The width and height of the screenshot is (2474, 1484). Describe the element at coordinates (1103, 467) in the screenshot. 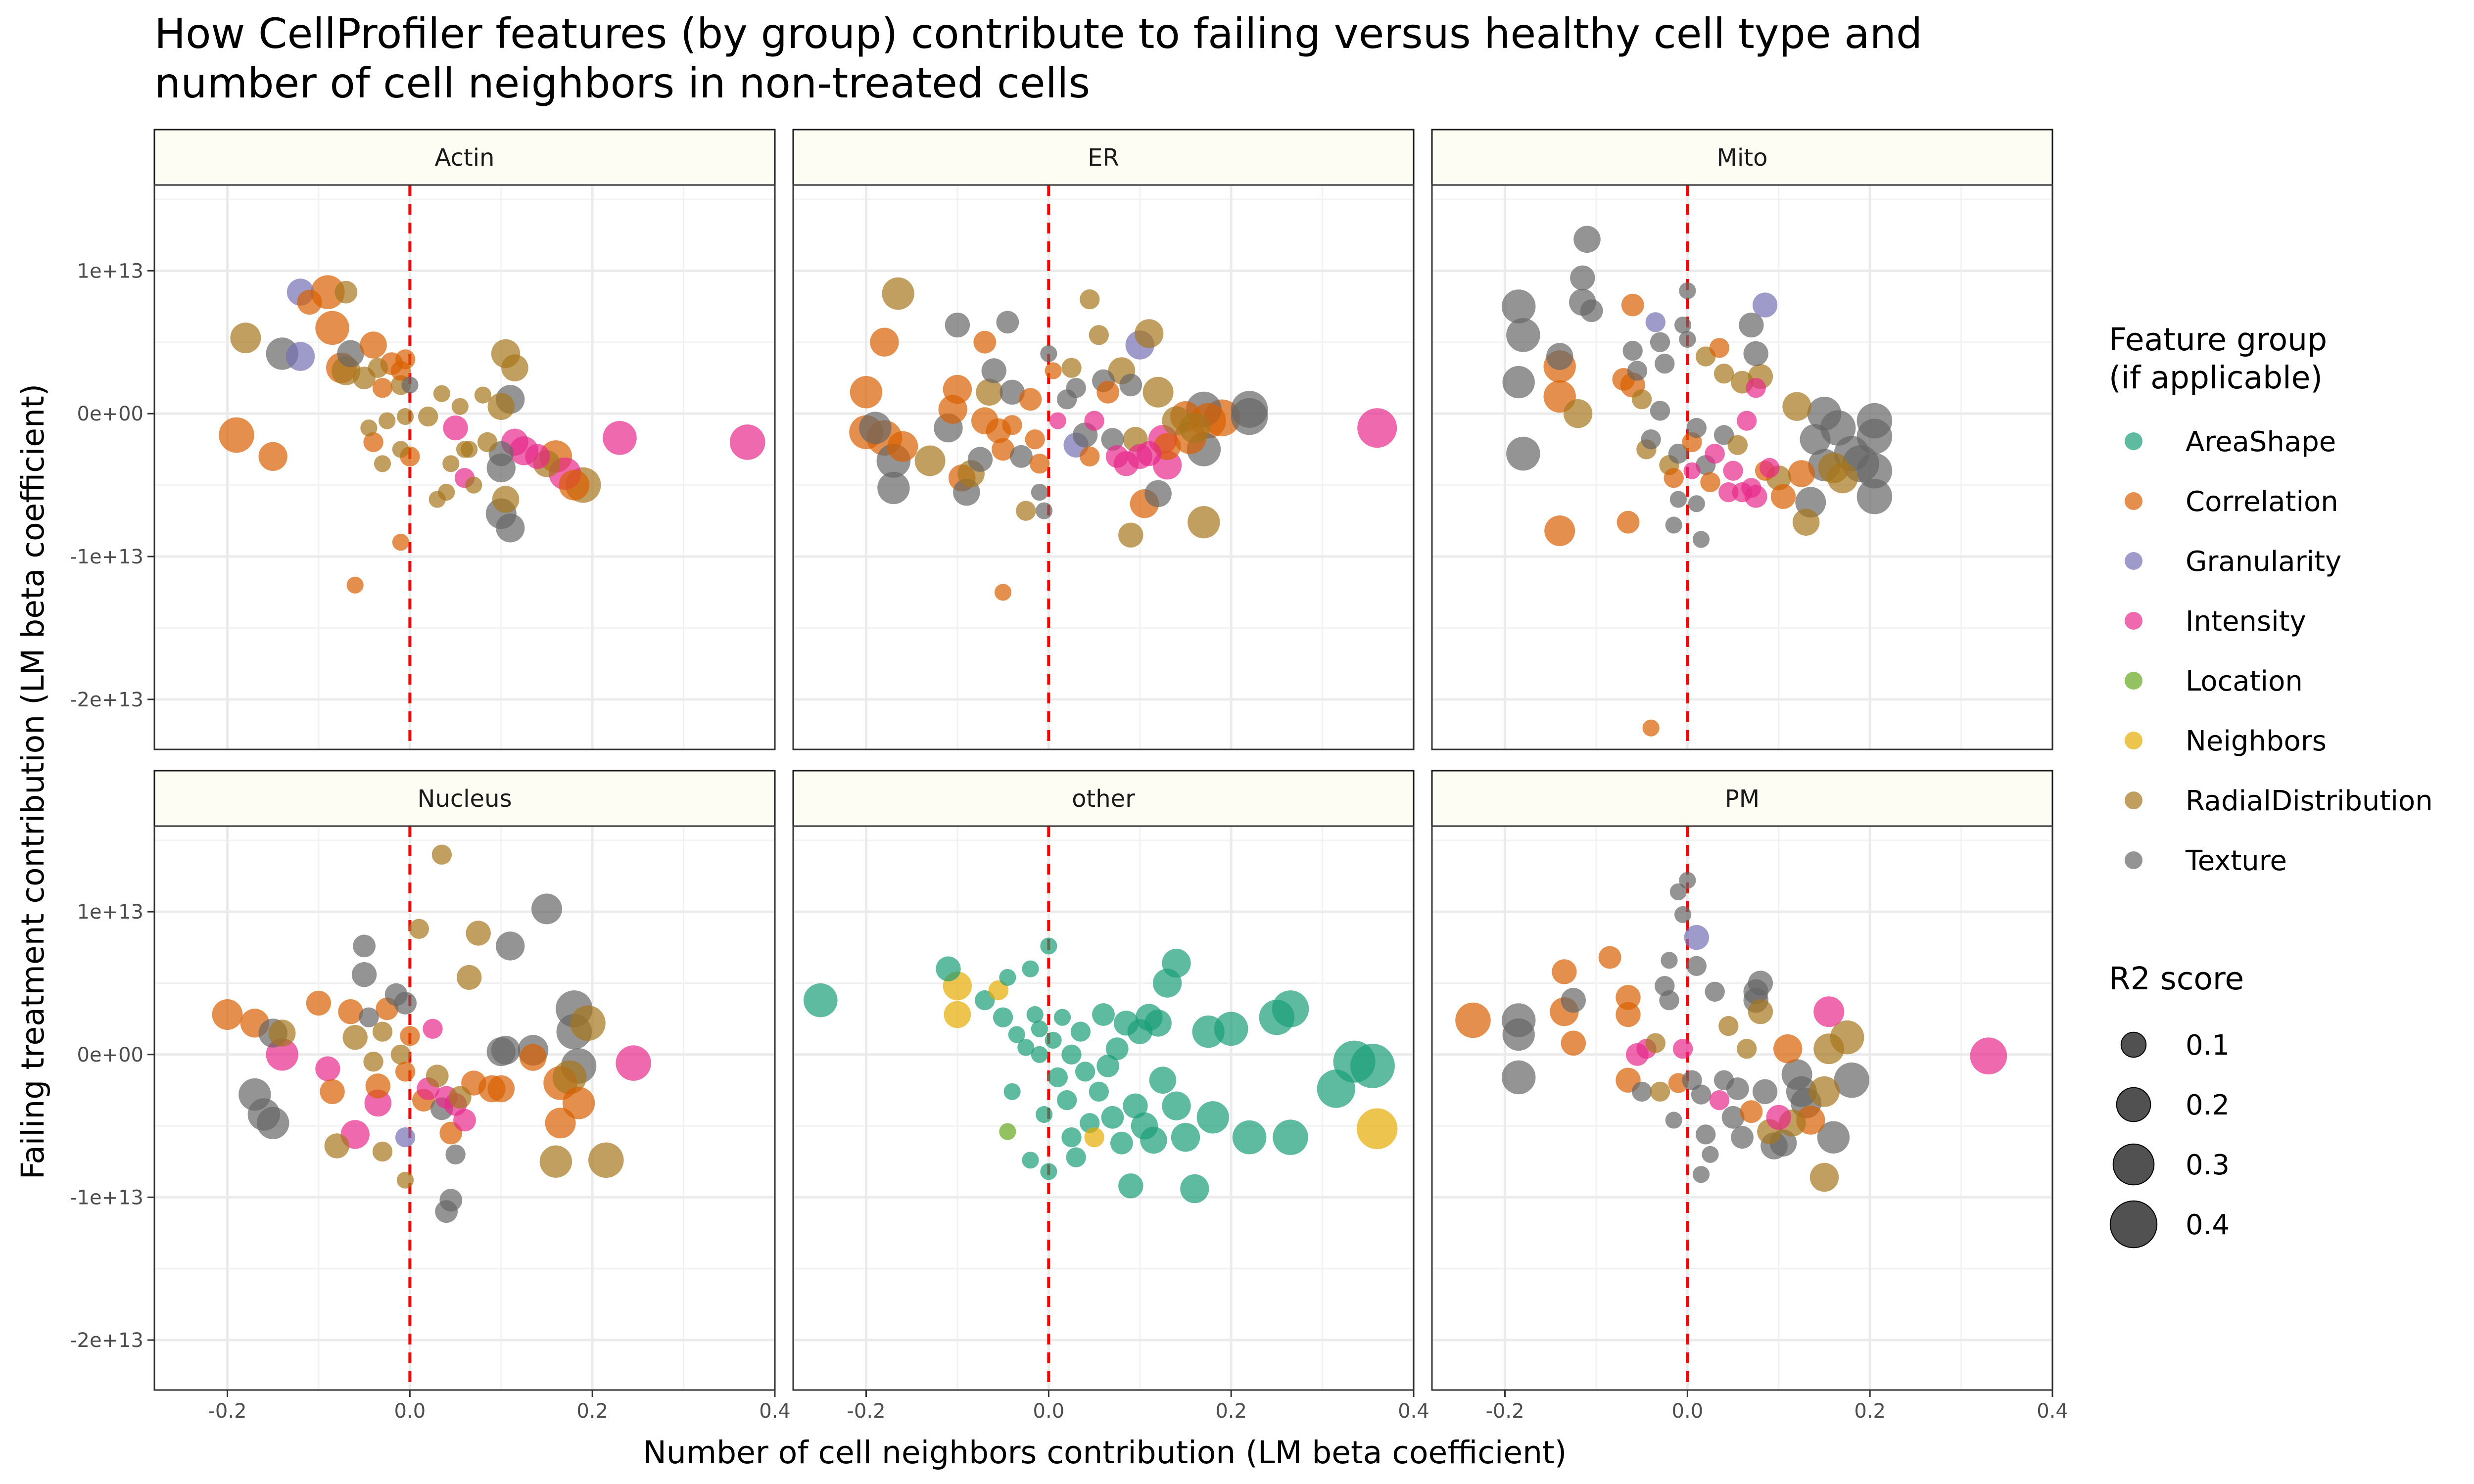

I see `panel-border` at that location.